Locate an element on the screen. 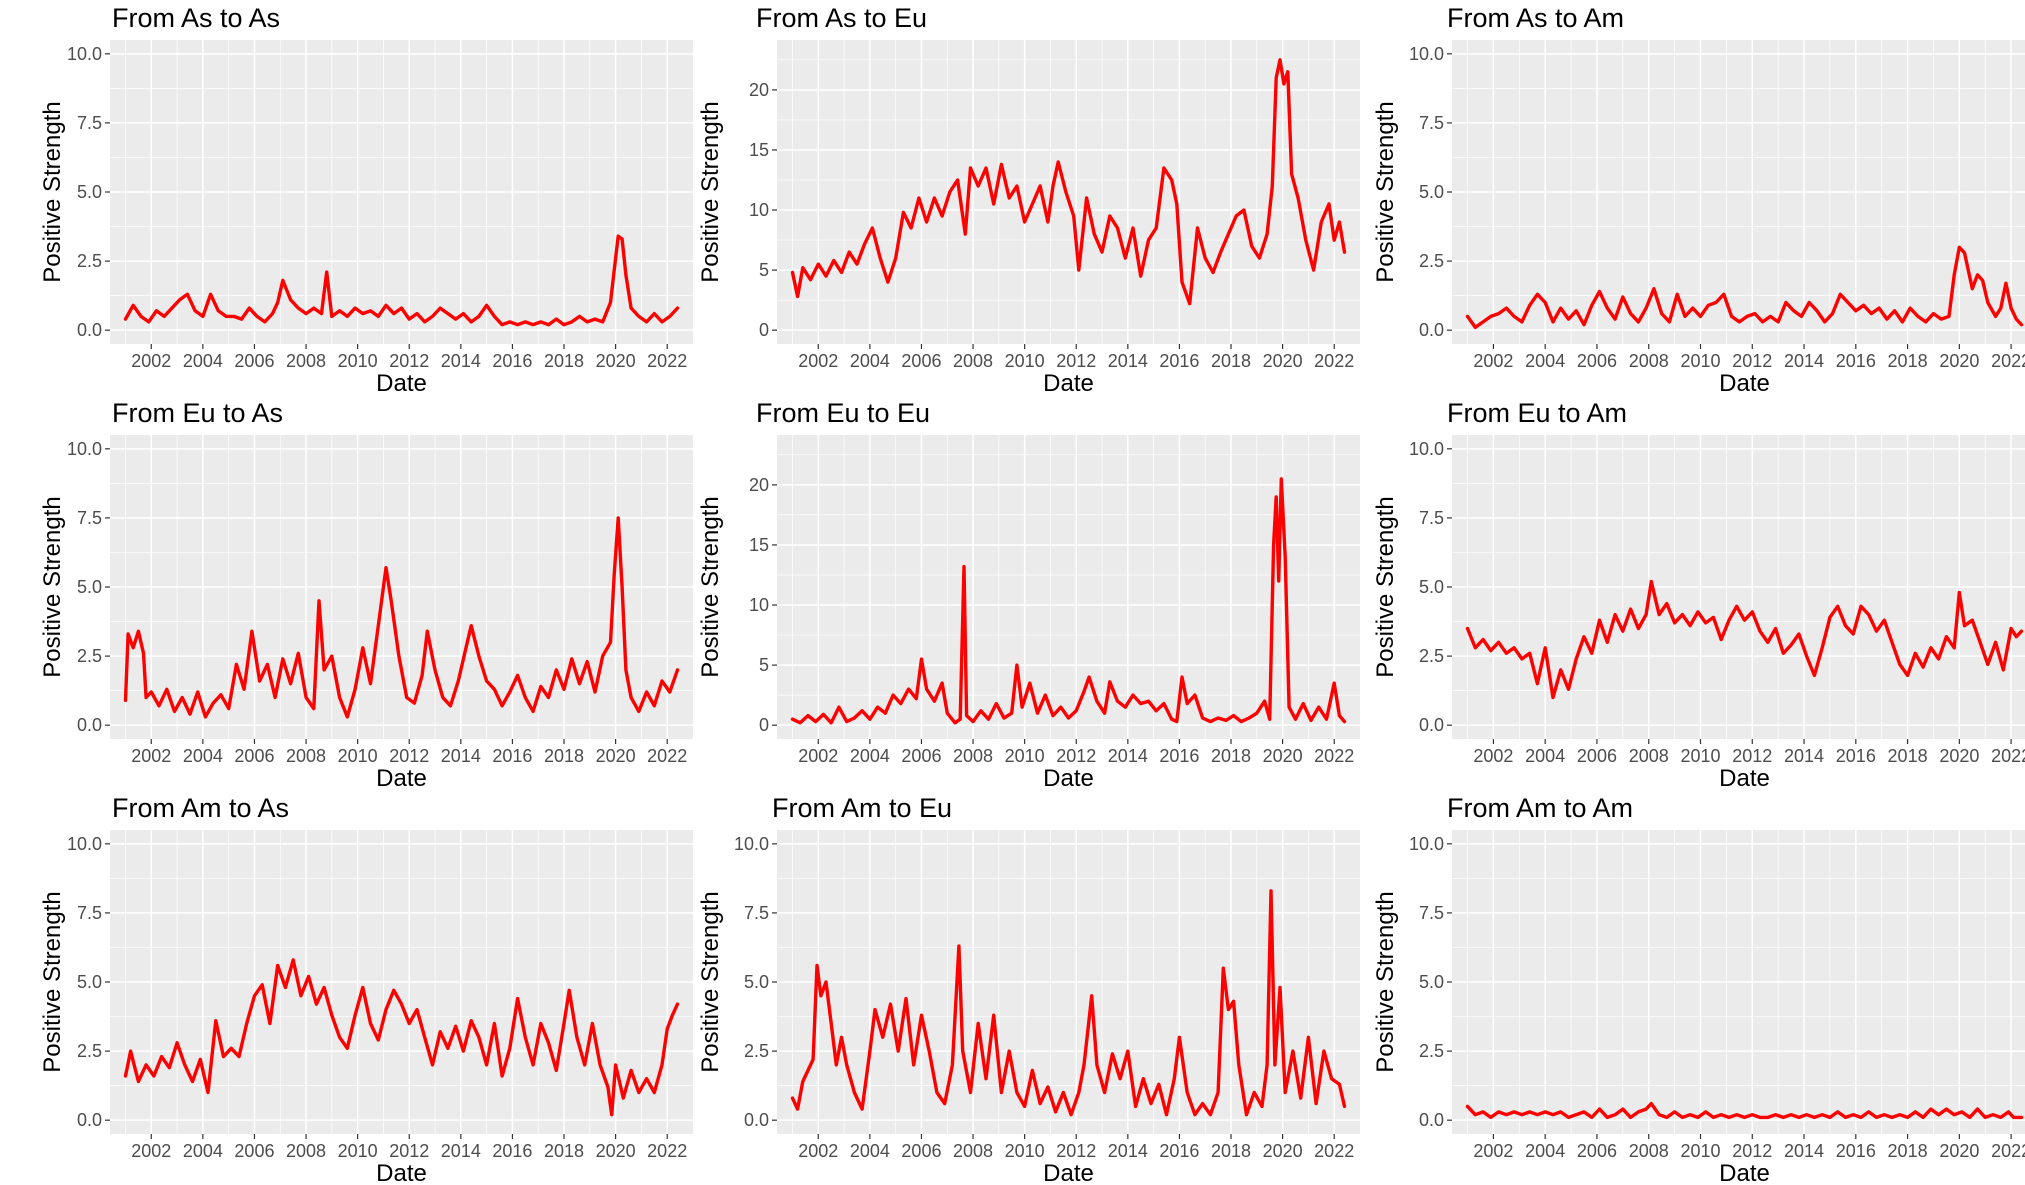  chart-title: From Am to As is located at coordinates (200, 808).